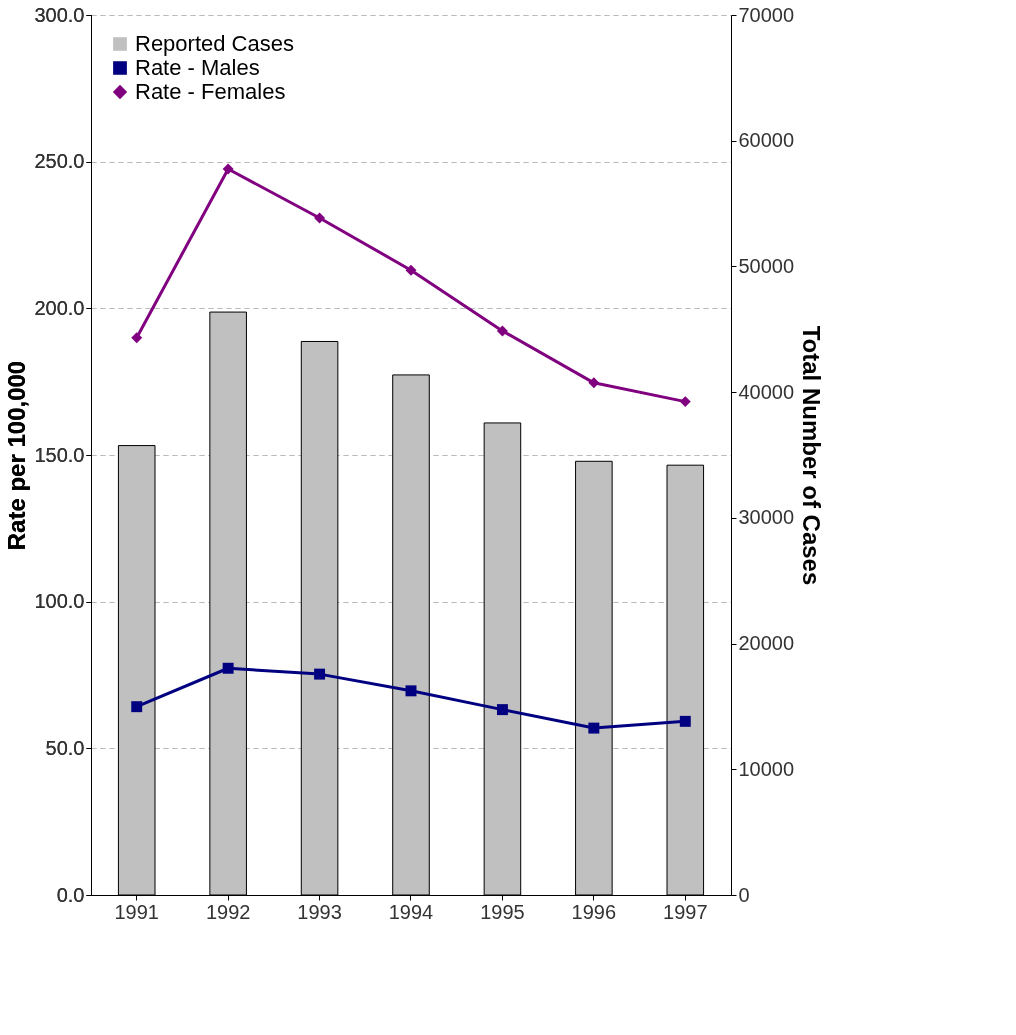 The width and height of the screenshot is (1016, 1035). I want to click on y-axis-title: Rate per 100,000, so click(17, 455).